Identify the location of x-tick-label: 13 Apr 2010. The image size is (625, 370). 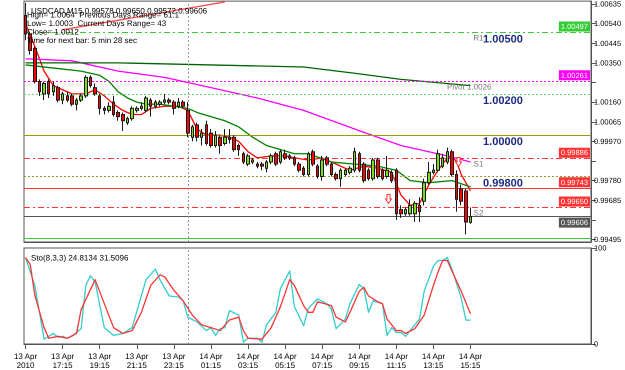
(26, 361).